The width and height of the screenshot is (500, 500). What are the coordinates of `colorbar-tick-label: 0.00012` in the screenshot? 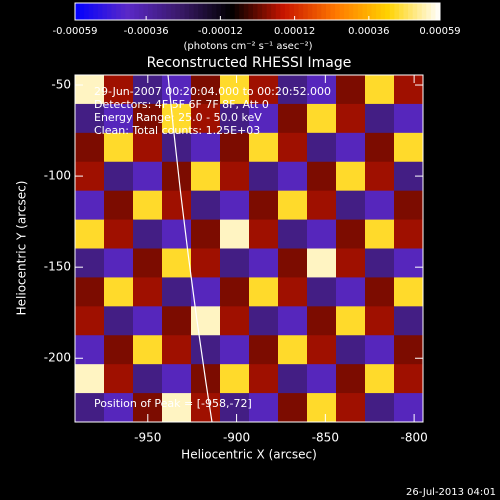 It's located at (294, 31).